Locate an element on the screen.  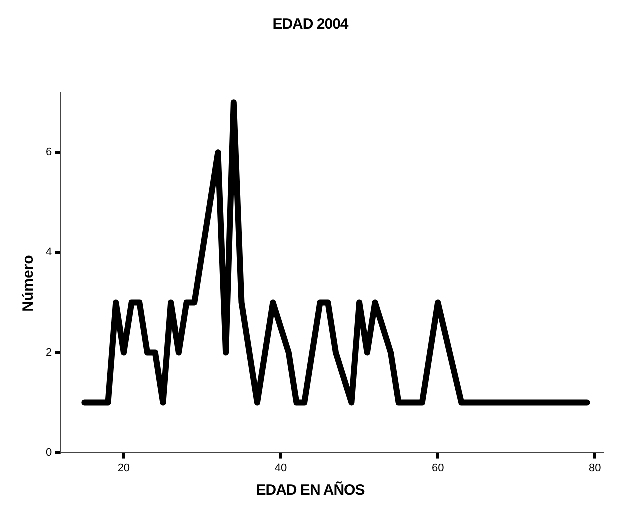
y-axis-title: Número is located at coordinates (28, 283).